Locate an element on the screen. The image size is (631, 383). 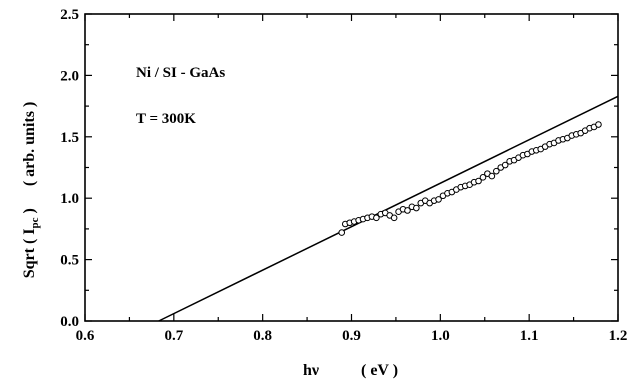
x-axis-title-unit: ( eV ) is located at coordinates (379, 370).